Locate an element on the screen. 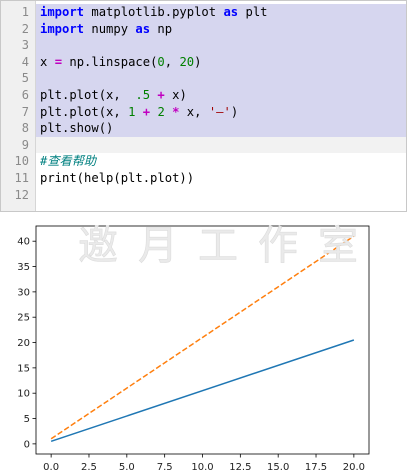 Image resolution: width=409 pixels, height=474 pixels. line-number: 1 is located at coordinates (25, 12).